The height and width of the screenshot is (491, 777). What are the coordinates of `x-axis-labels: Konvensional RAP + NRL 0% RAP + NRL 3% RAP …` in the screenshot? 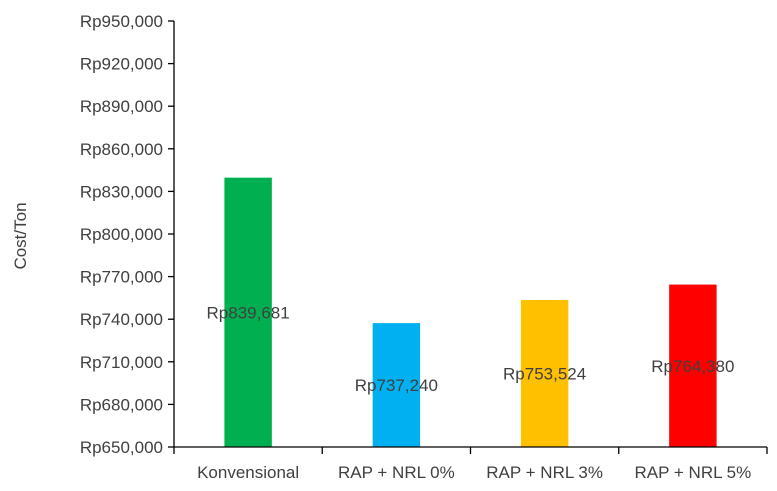 It's located at (474, 472).